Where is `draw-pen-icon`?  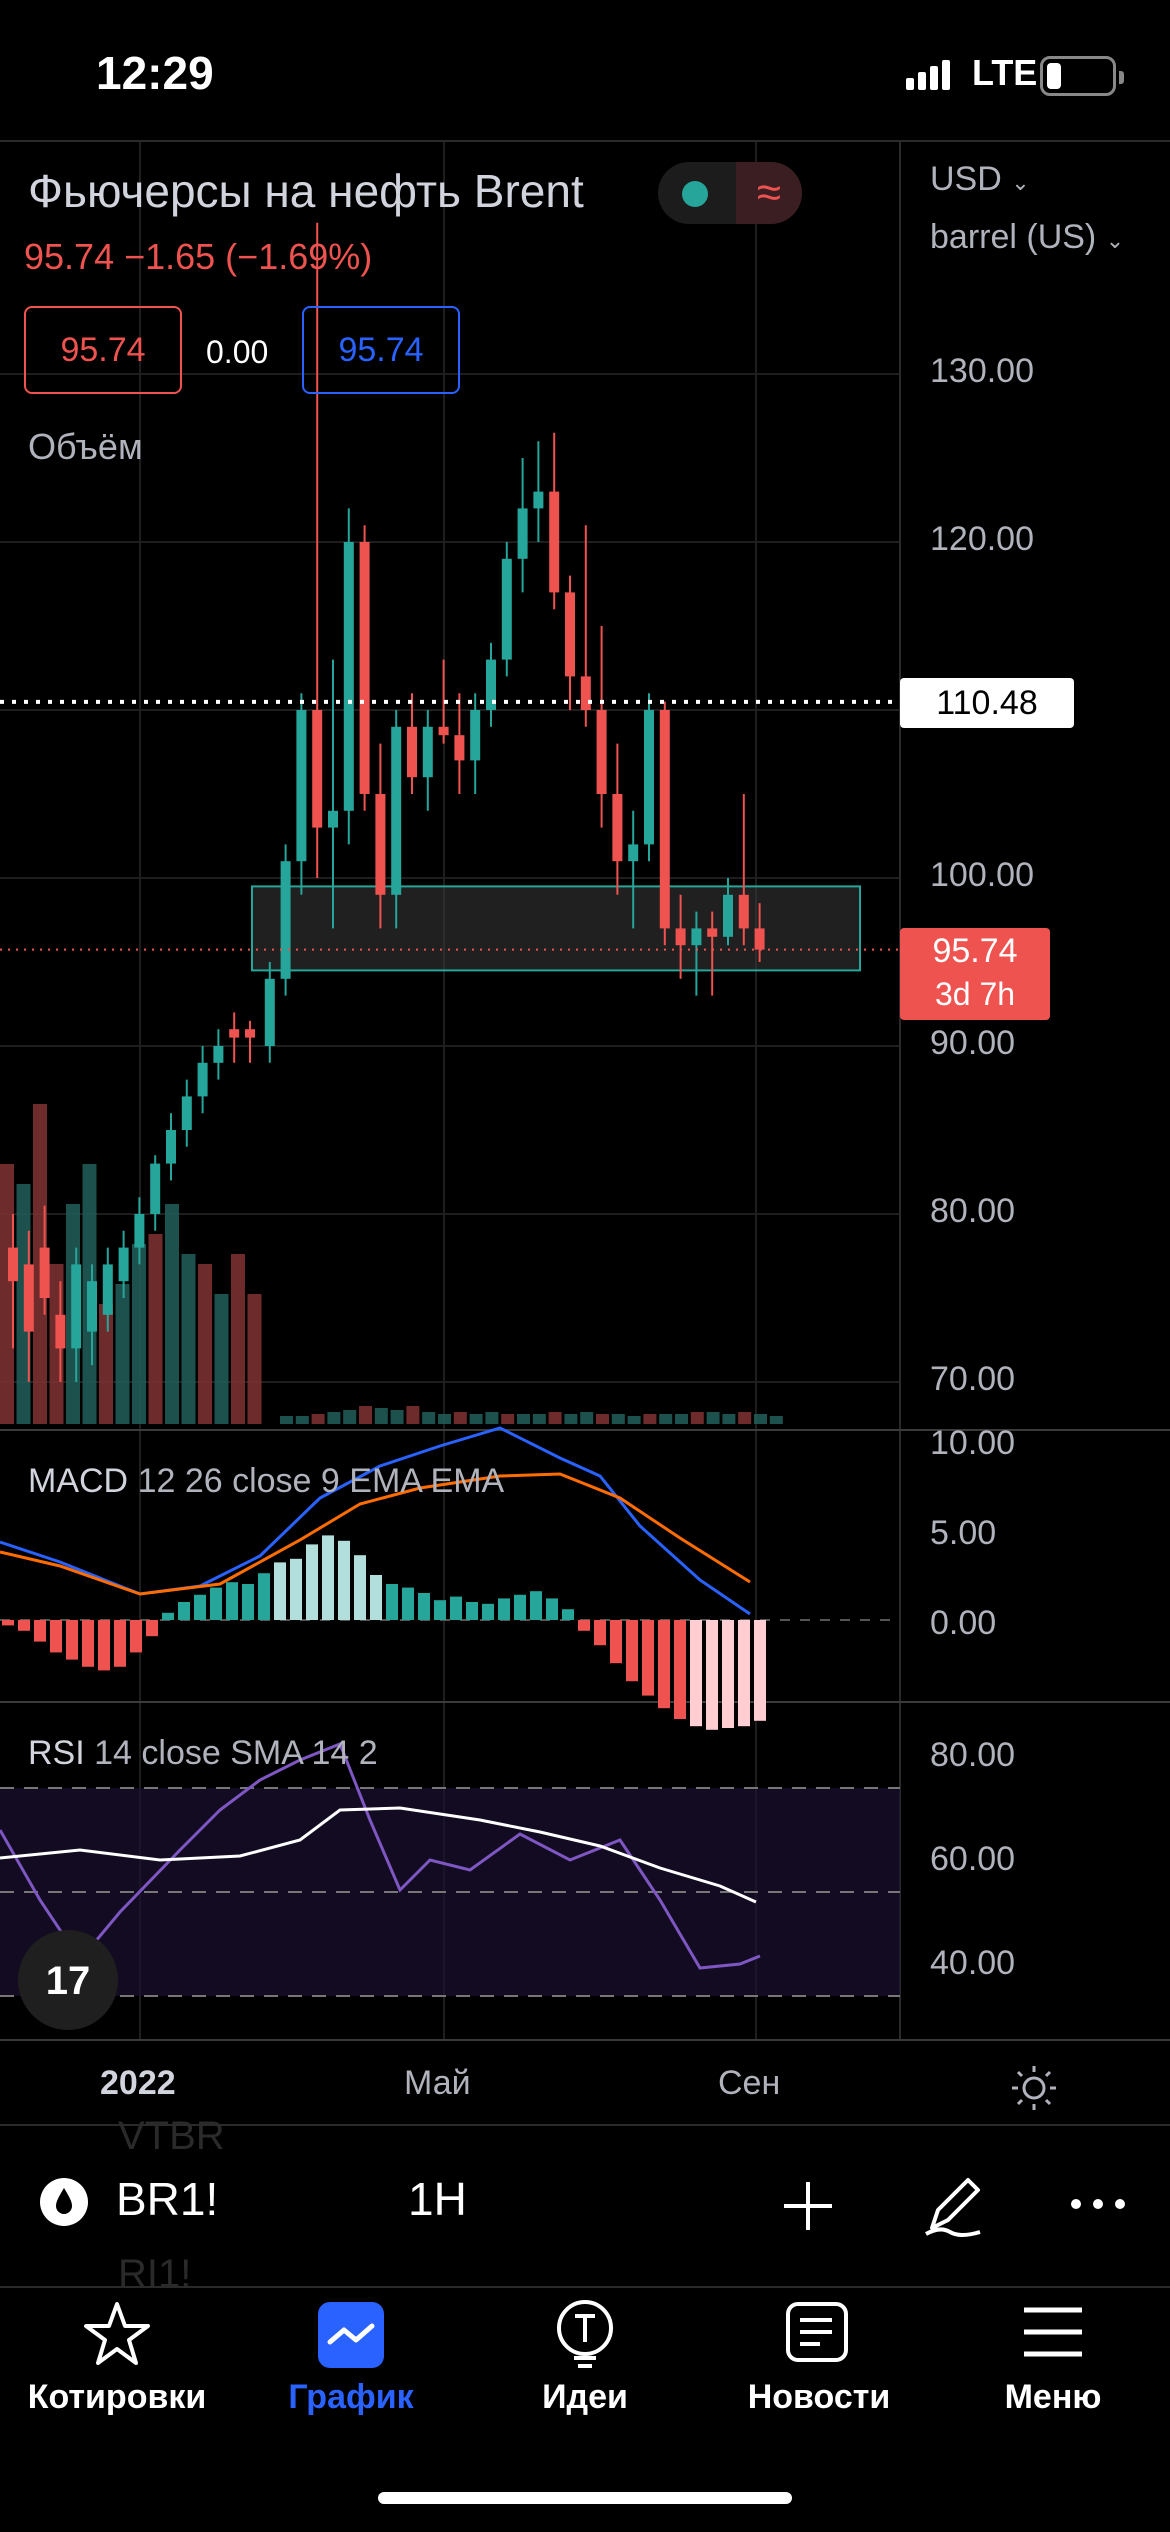 draw-pen-icon is located at coordinates (953, 2207).